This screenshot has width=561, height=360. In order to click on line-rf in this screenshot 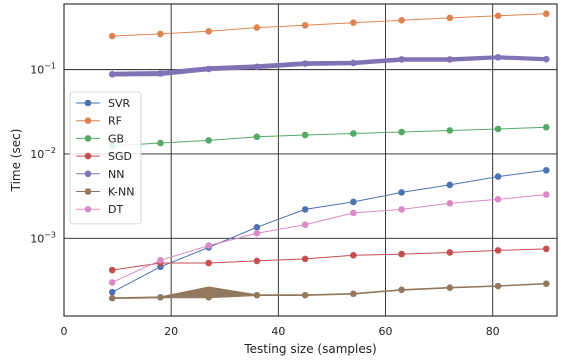, I will do `click(329, 25)`.